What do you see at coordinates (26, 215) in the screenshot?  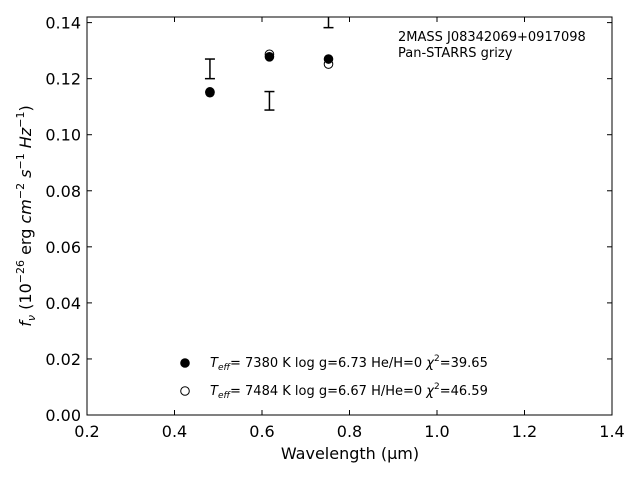 I see `y-axis-label: fν (10−26 erg cm−2 s−1 Hz−1)` at bounding box center [26, 215].